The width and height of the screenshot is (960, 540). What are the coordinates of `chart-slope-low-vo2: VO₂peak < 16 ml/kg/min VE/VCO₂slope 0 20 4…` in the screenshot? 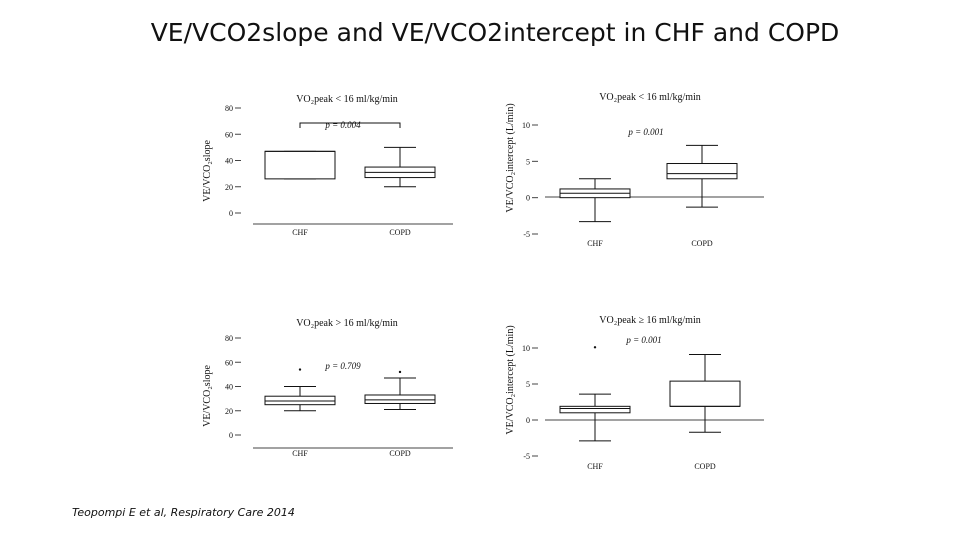 It's located at (327, 165).